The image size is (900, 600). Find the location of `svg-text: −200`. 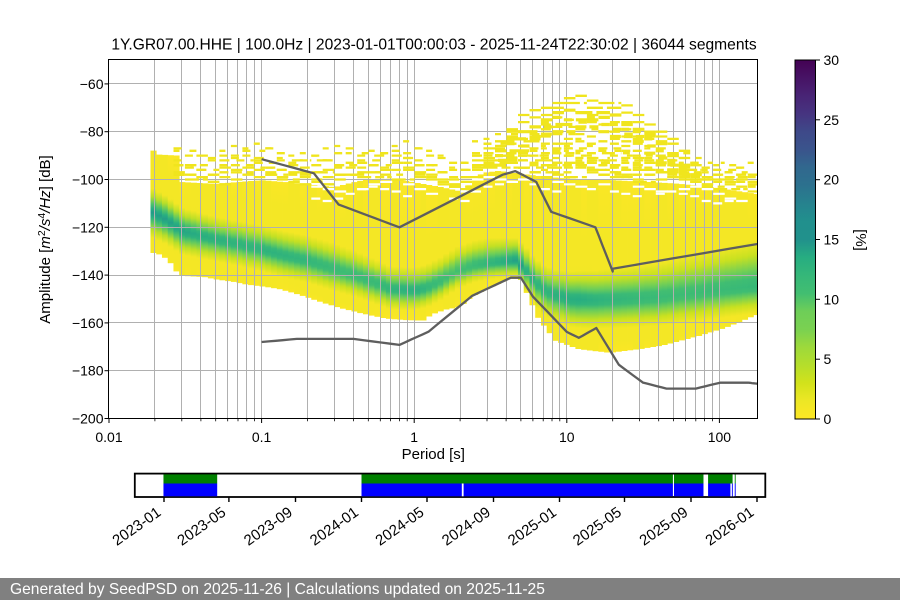

svg-text: −200 is located at coordinates (88, 419).